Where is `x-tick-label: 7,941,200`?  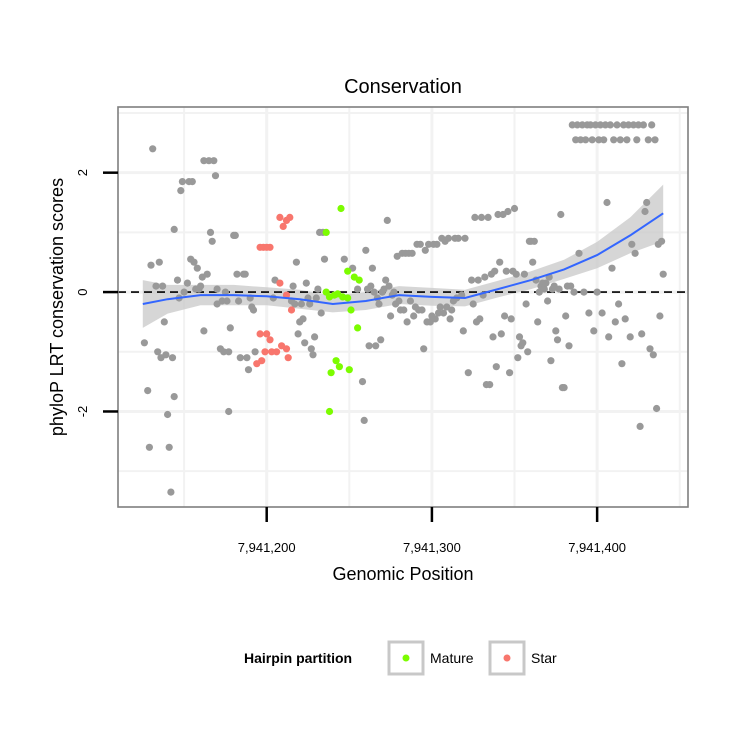
x-tick-label: 7,941,200 is located at coordinates (267, 547).